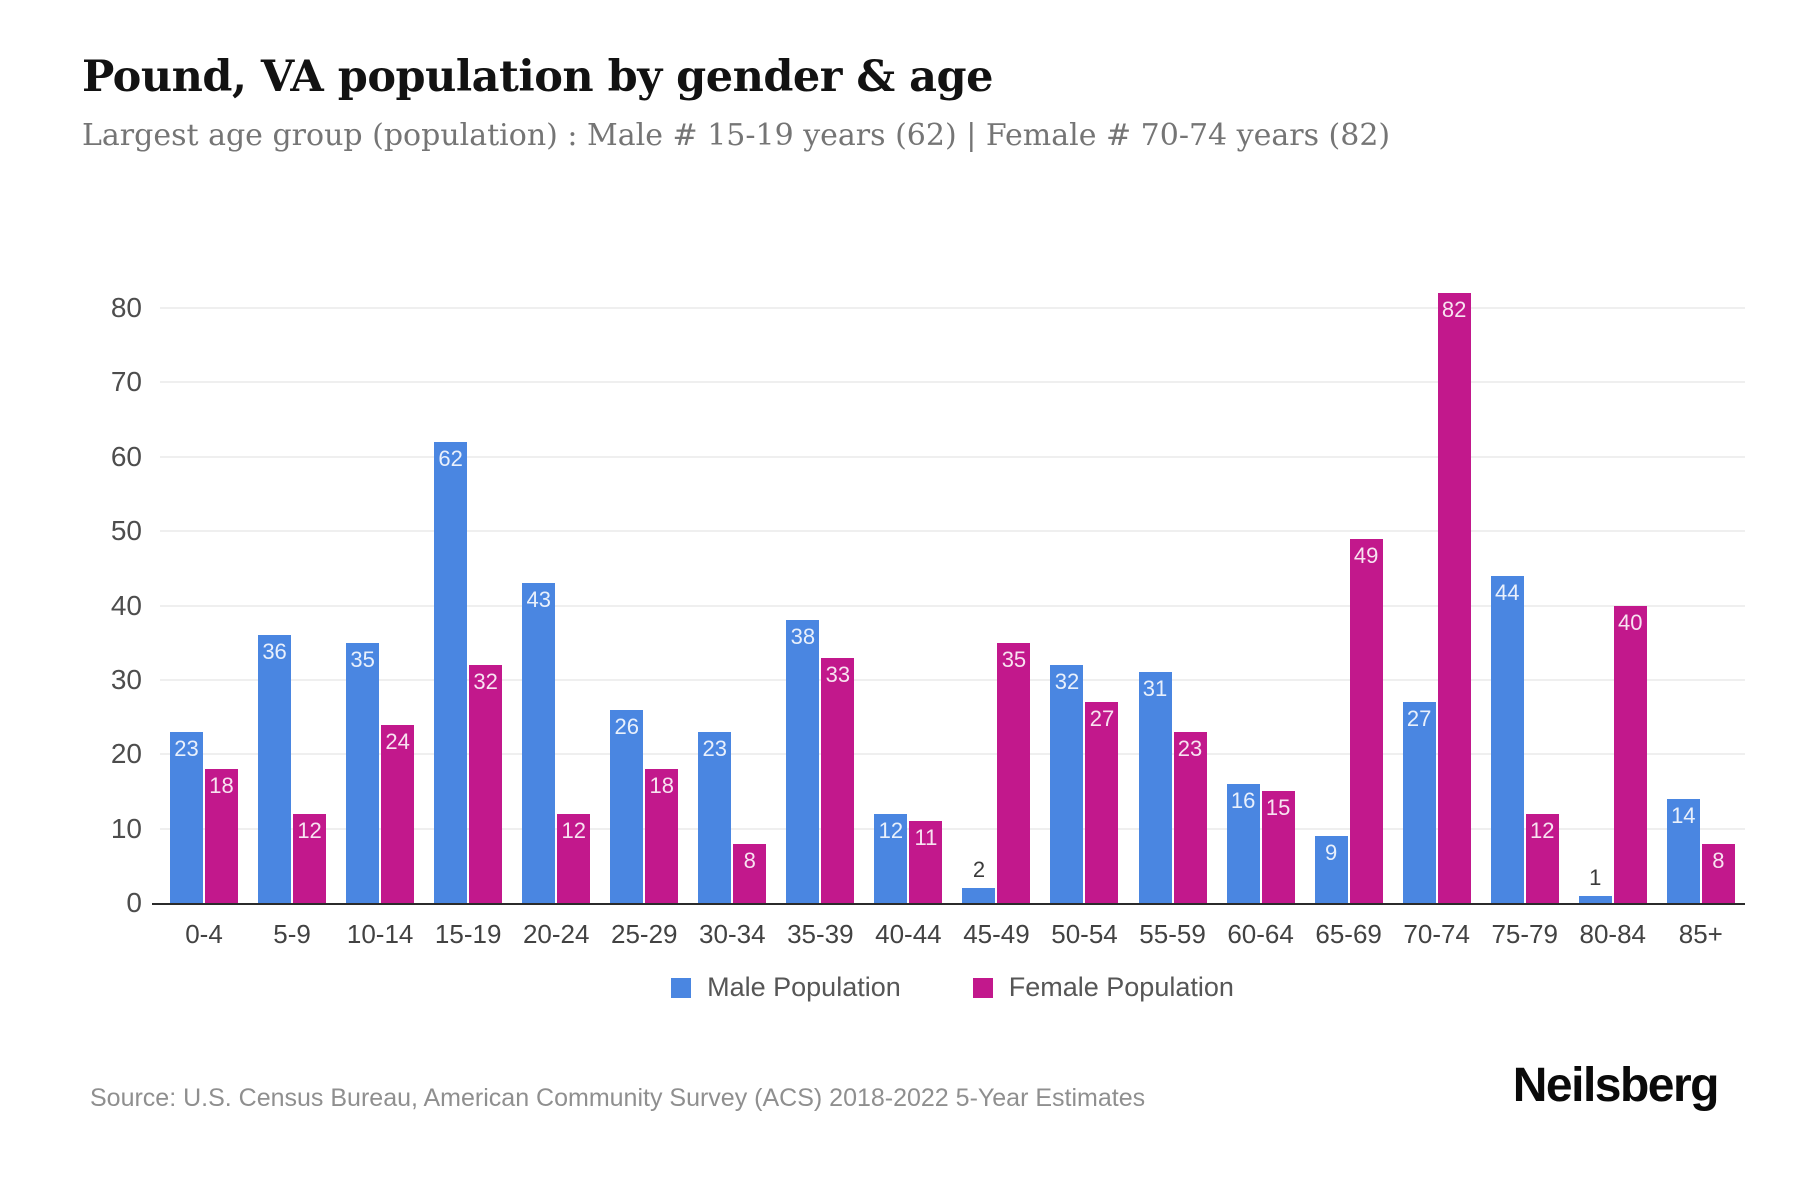 The width and height of the screenshot is (1800, 1200). What do you see at coordinates (838, 780) in the screenshot?
I see `bar-female-35-39: 33` at bounding box center [838, 780].